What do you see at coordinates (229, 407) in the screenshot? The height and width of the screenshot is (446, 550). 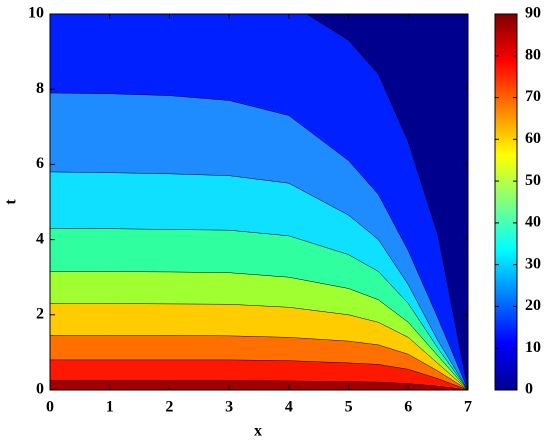 I see `x-tick-label: 3` at bounding box center [229, 407].